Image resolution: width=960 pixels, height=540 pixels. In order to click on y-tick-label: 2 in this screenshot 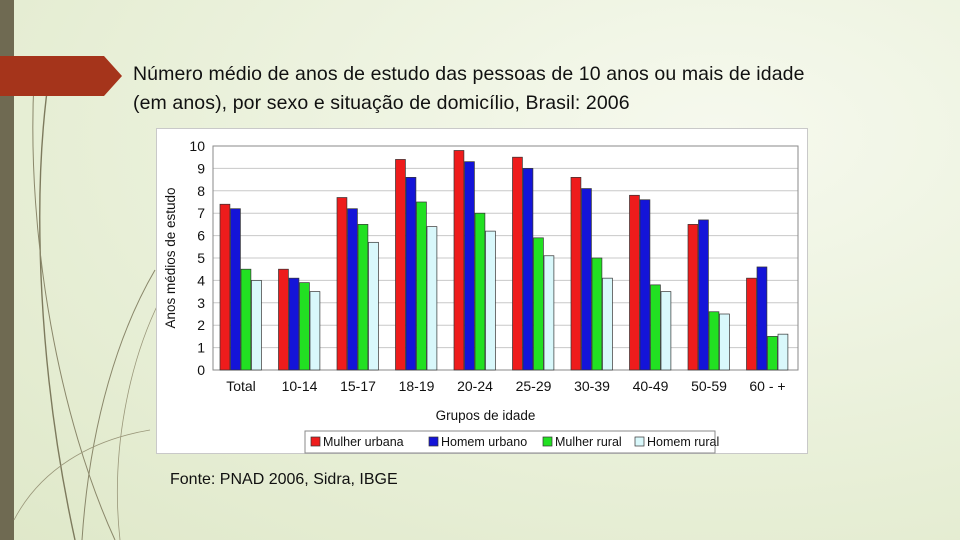, I will do `click(201, 325)`.